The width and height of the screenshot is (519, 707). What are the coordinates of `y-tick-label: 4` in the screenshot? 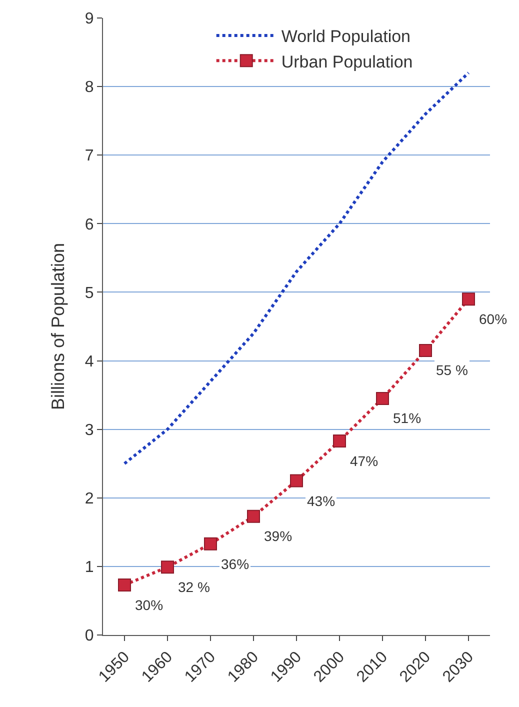 It's located at (89, 361).